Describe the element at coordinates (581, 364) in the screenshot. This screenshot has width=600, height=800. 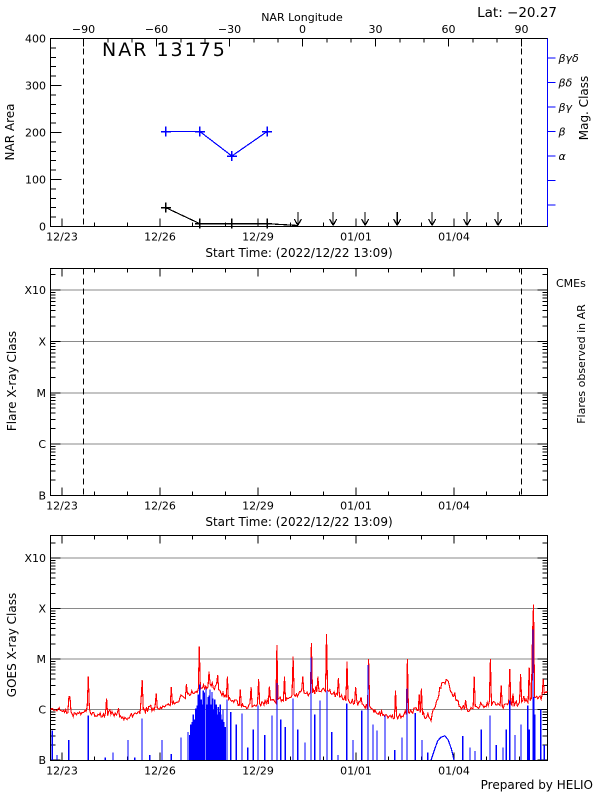
I see `flares-observed-label: Flares observed in AR` at that location.